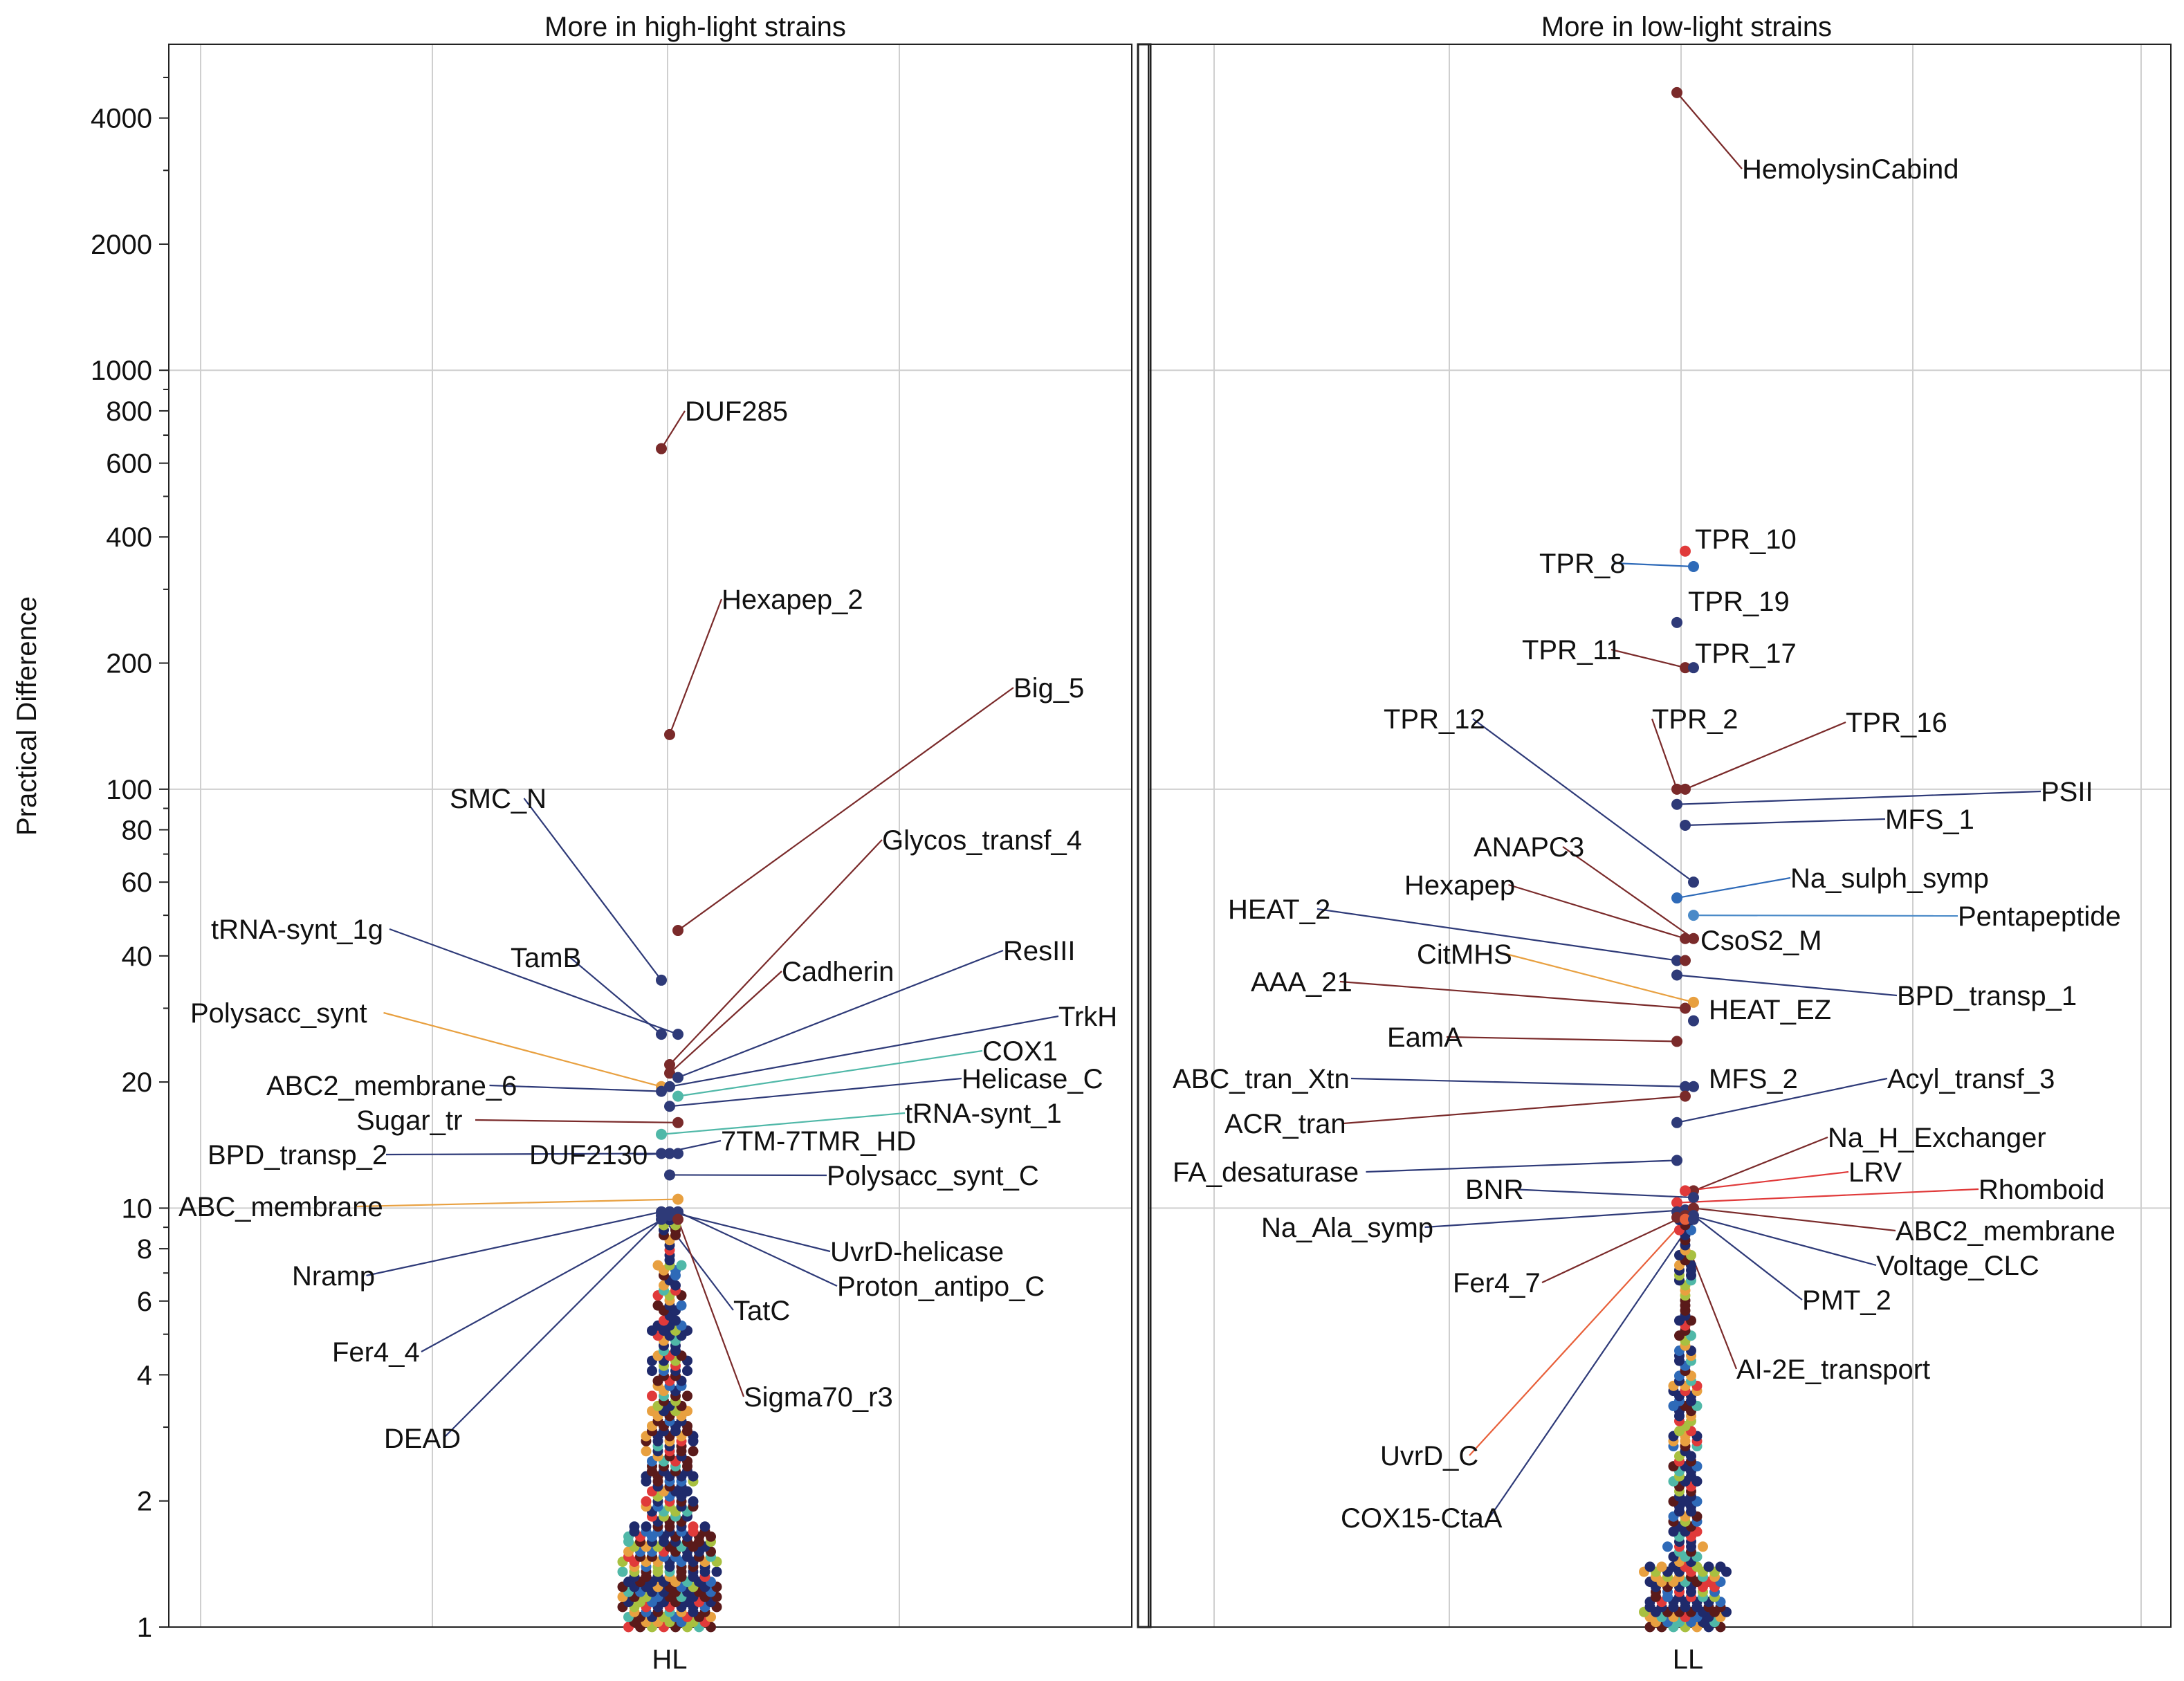 The width and height of the screenshot is (2184, 1681). Describe the element at coordinates (1896, 723) in the screenshot. I see `point-label: TPR_16` at that location.